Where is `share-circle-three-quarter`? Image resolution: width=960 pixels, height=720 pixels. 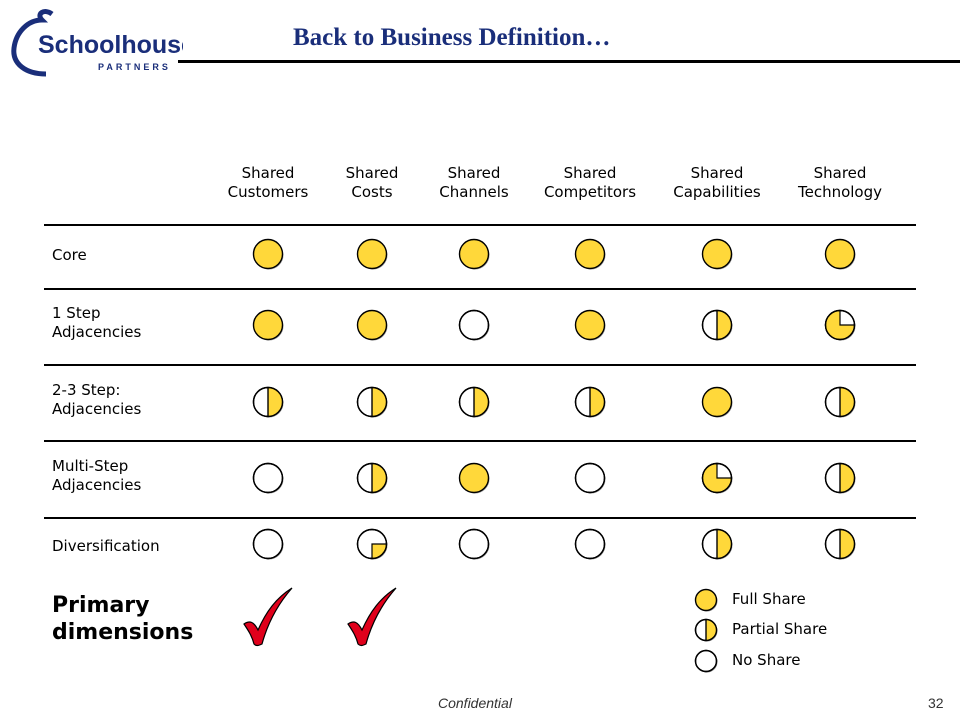
share-circle-three-quarter is located at coordinates (717, 478).